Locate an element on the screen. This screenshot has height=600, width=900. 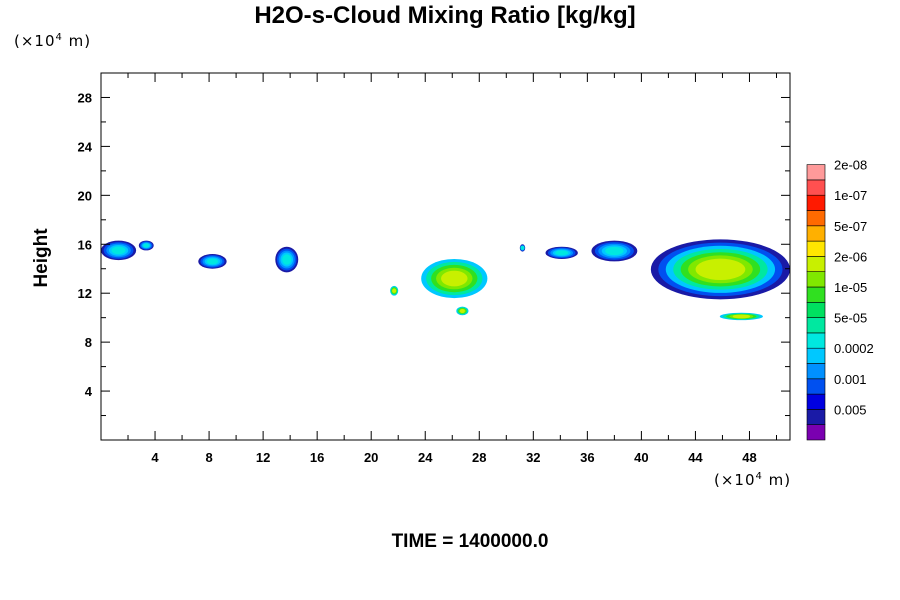
colorbar-label: 2e-06 is located at coordinates (850, 256).